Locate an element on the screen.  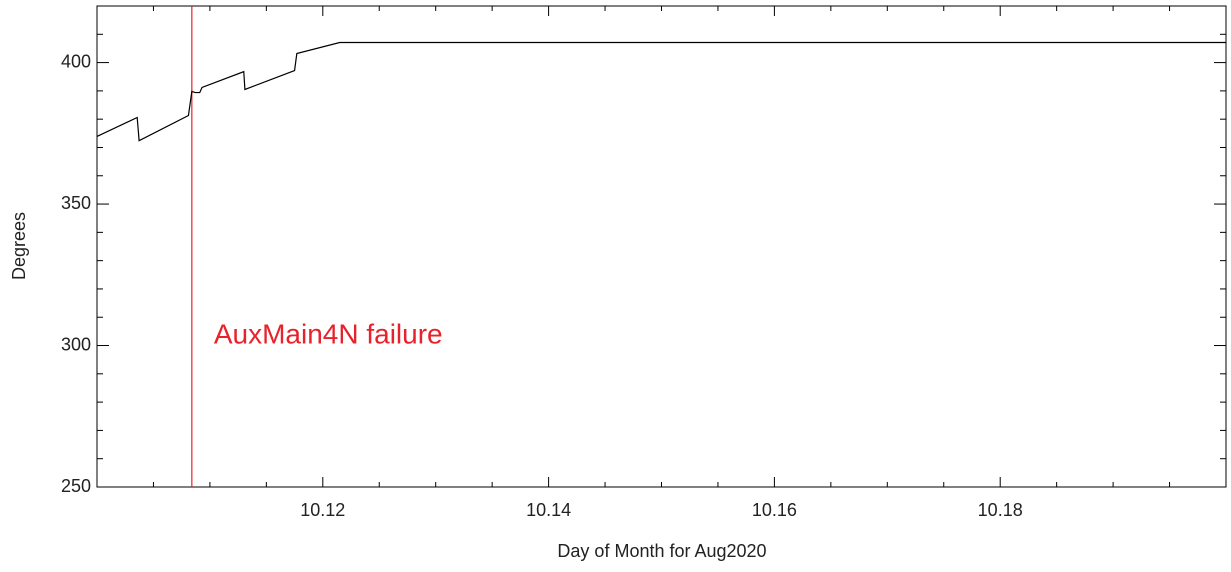
y-tick-label: 250 is located at coordinates (76, 486).